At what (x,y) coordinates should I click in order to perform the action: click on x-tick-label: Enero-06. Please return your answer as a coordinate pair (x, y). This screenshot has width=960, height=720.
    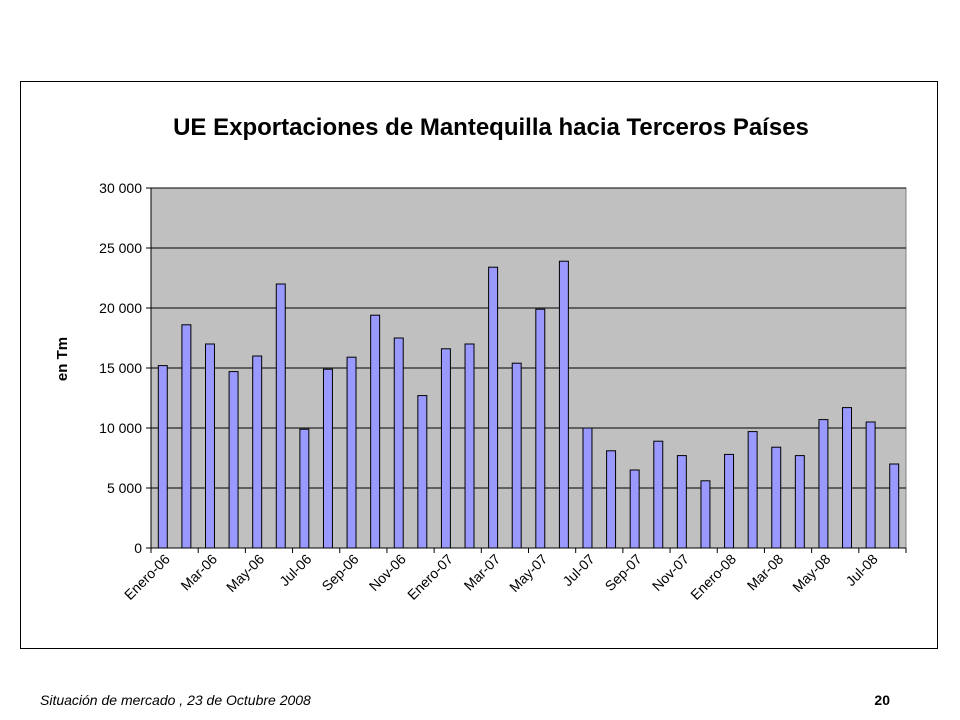
    Looking at the image, I should click on (147, 577).